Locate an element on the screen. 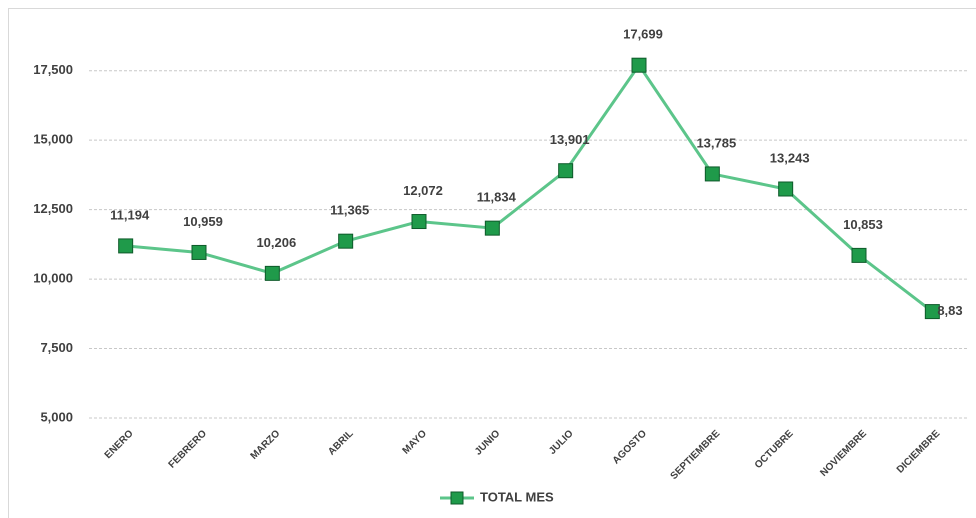 This screenshot has width=976, height=518. data-label: 10,853 is located at coordinates (863, 224).